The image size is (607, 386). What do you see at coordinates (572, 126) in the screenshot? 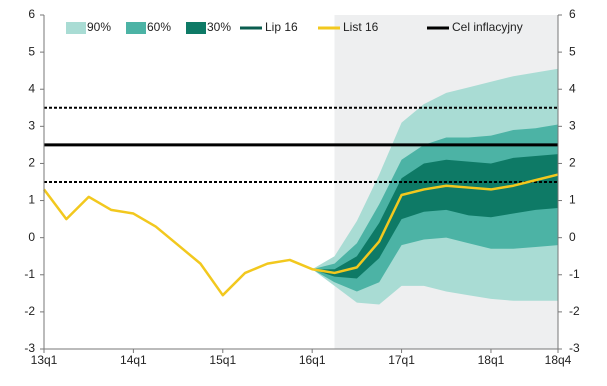
I see `y2-tick-label: 3` at bounding box center [572, 126].